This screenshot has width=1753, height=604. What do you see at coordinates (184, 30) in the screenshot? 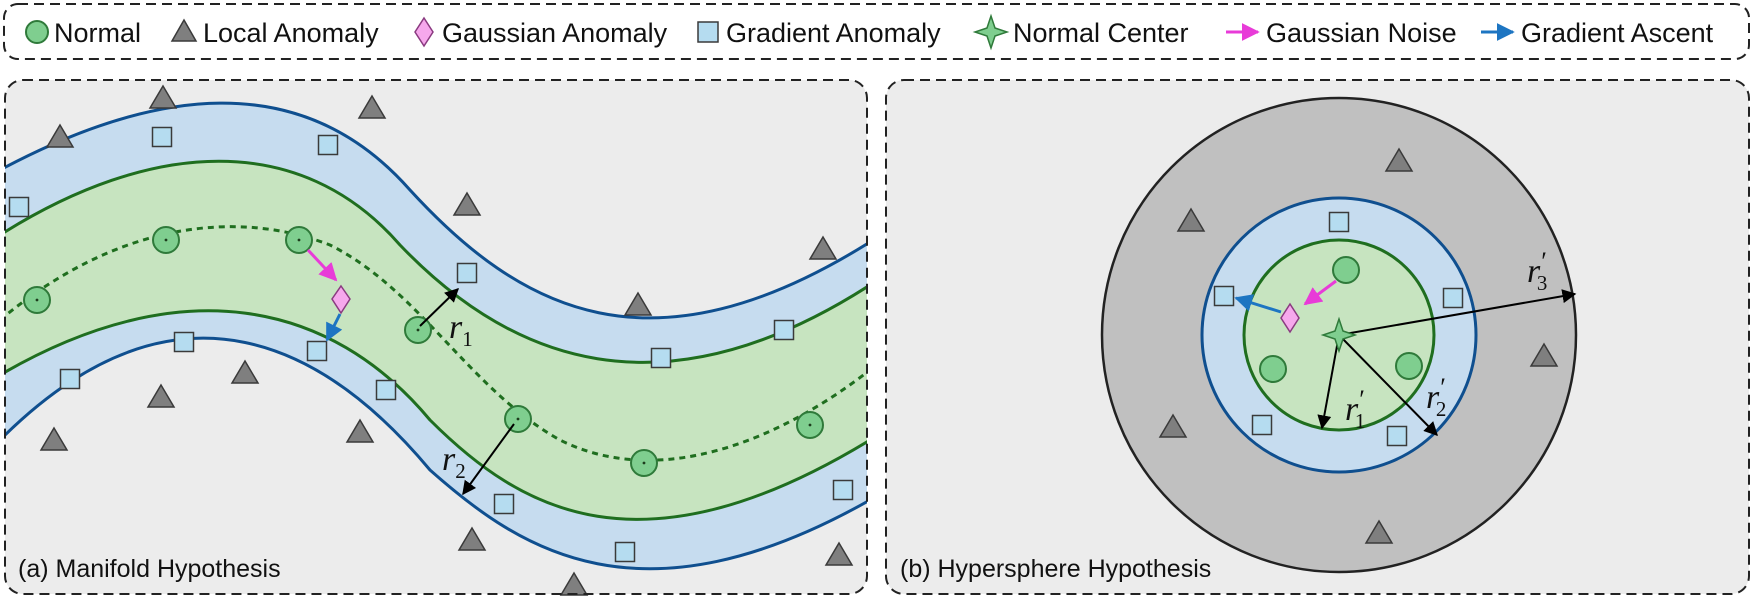
I see `triangle-marker-icon` at bounding box center [184, 30].